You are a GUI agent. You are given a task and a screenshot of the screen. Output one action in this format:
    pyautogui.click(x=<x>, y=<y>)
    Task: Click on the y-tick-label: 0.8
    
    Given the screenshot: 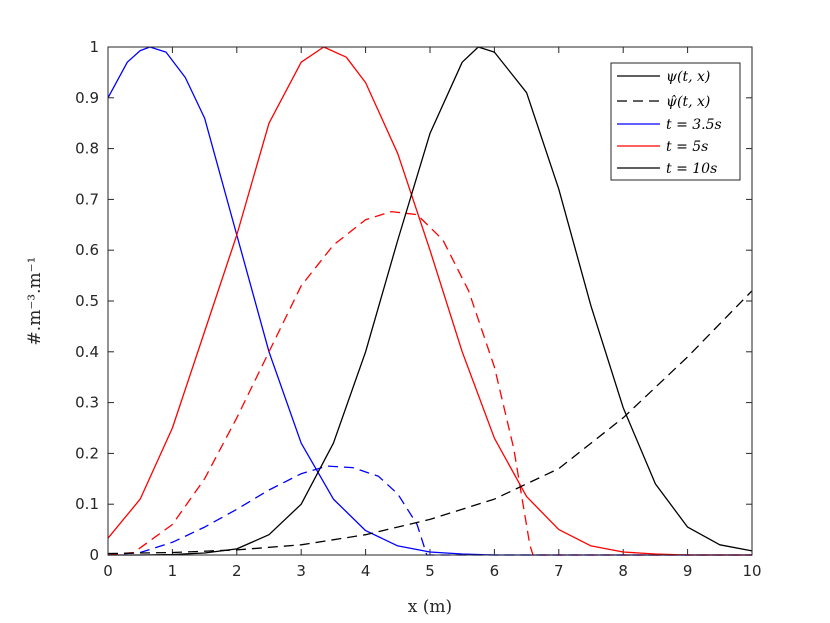 What is the action you would take?
    pyautogui.click(x=87, y=149)
    